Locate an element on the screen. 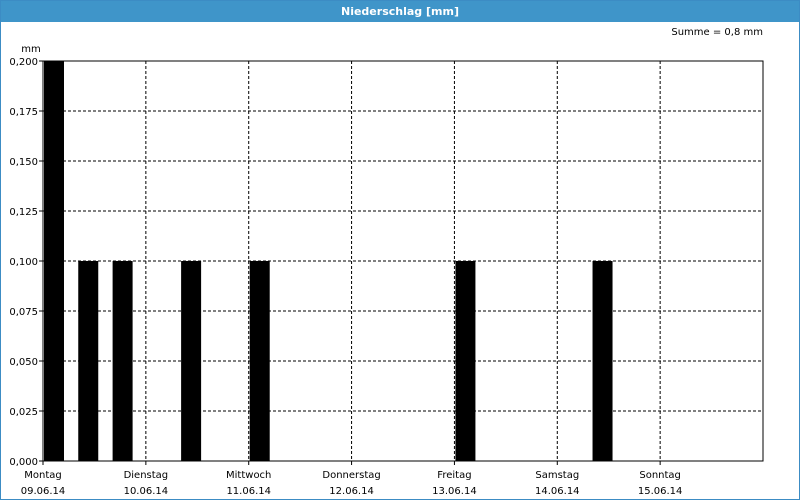  y-tick-label: 0,150 is located at coordinates (23, 162).